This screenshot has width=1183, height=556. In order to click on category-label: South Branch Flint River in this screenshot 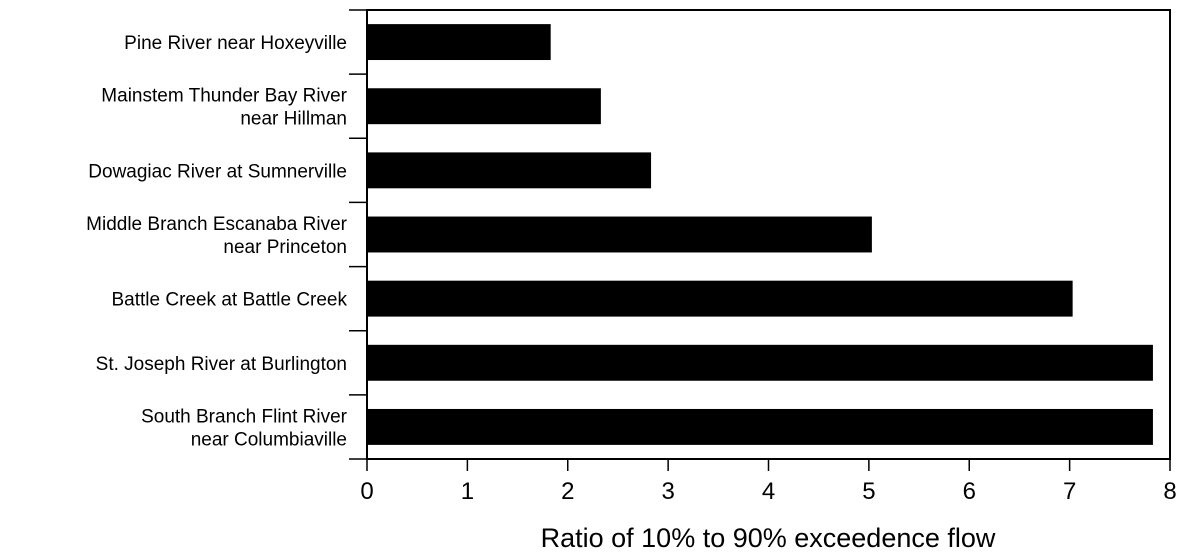, I will do `click(244, 416)`.